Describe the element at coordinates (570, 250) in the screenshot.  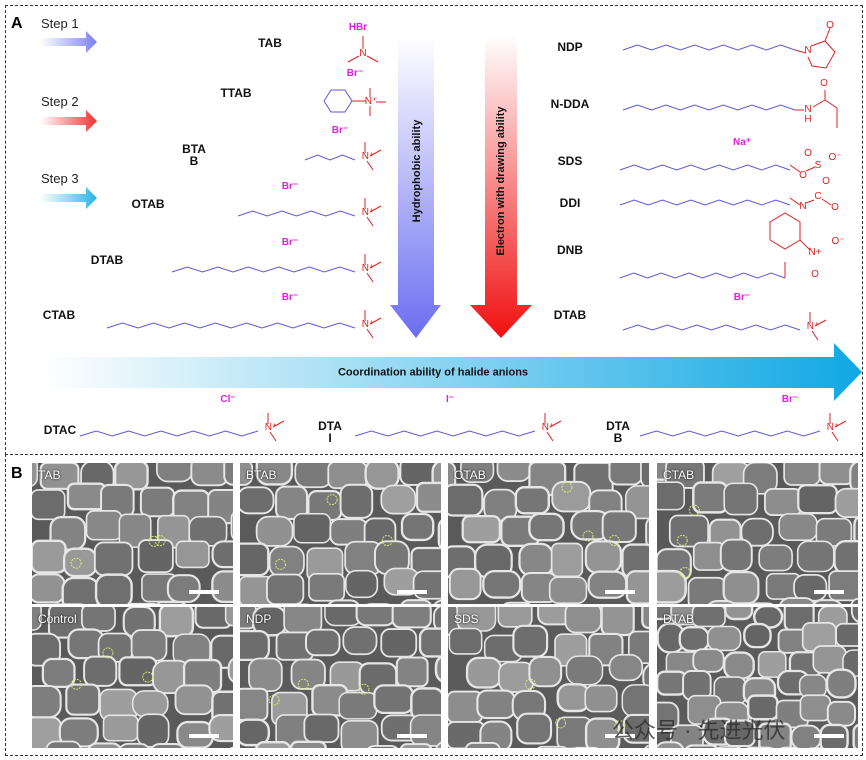
I see `molecule-label-dnb: DNB` at that location.